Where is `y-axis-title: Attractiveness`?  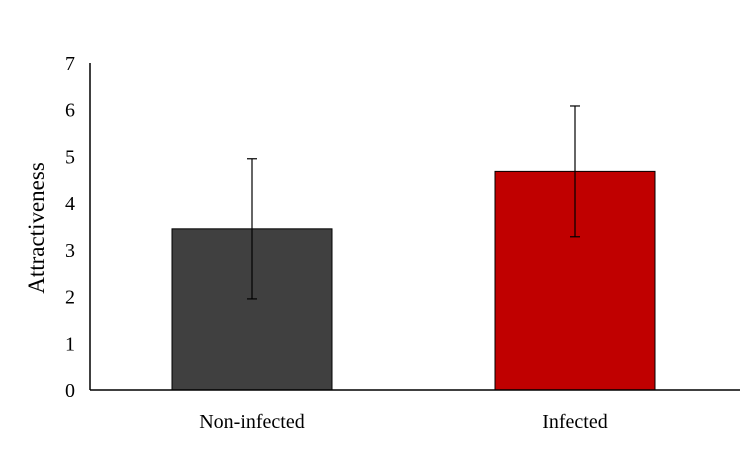 y-axis-title: Attractiveness is located at coordinates (36, 228).